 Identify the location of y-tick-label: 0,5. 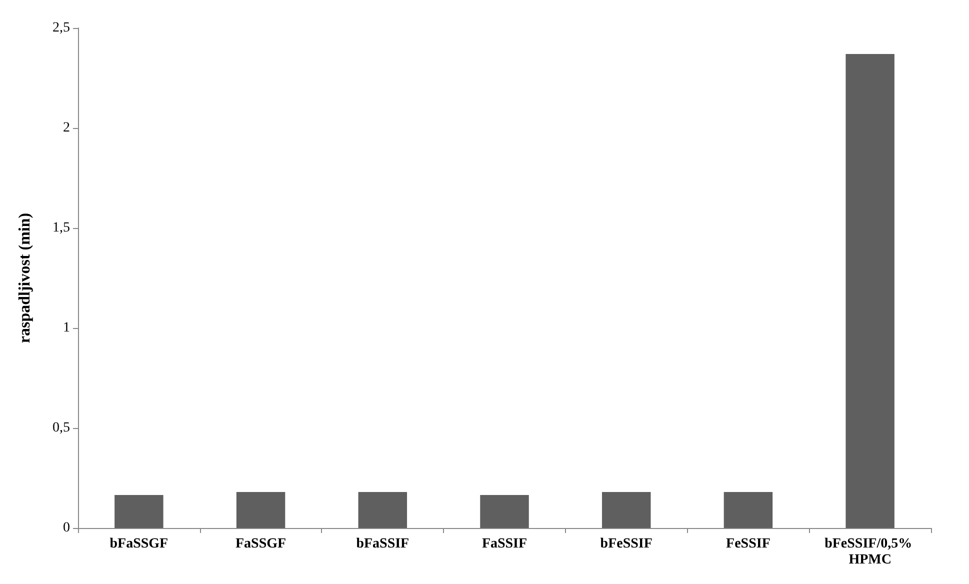
(61, 428).